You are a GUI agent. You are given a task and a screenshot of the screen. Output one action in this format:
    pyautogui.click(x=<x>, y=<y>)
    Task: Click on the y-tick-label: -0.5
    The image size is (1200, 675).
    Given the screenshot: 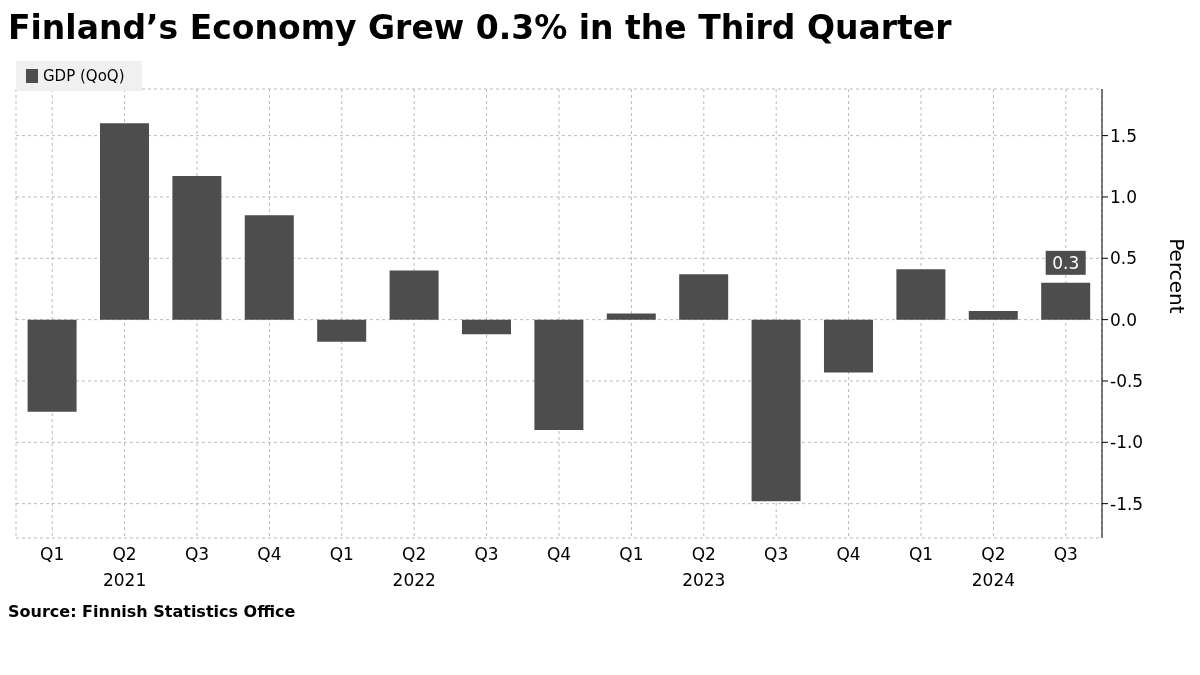 What is the action you would take?
    pyautogui.click(x=1127, y=381)
    